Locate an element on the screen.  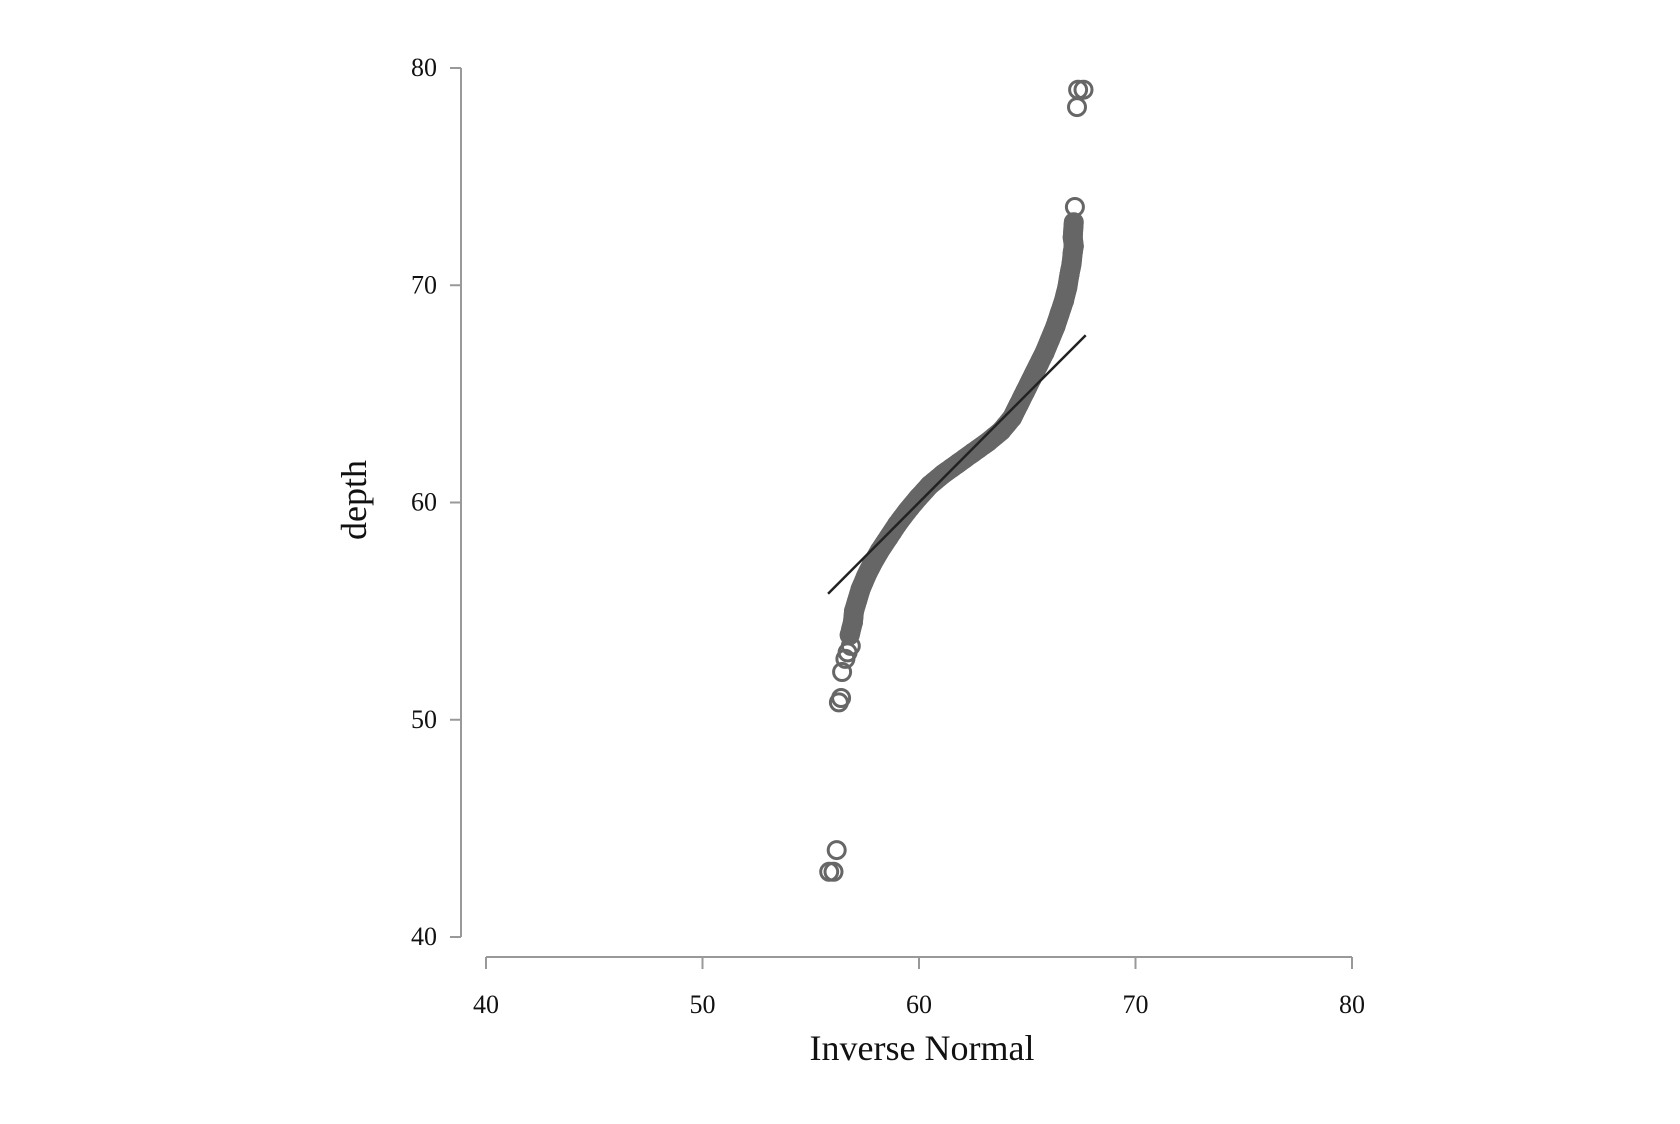
x-tick-label: 50 is located at coordinates (703, 1004).